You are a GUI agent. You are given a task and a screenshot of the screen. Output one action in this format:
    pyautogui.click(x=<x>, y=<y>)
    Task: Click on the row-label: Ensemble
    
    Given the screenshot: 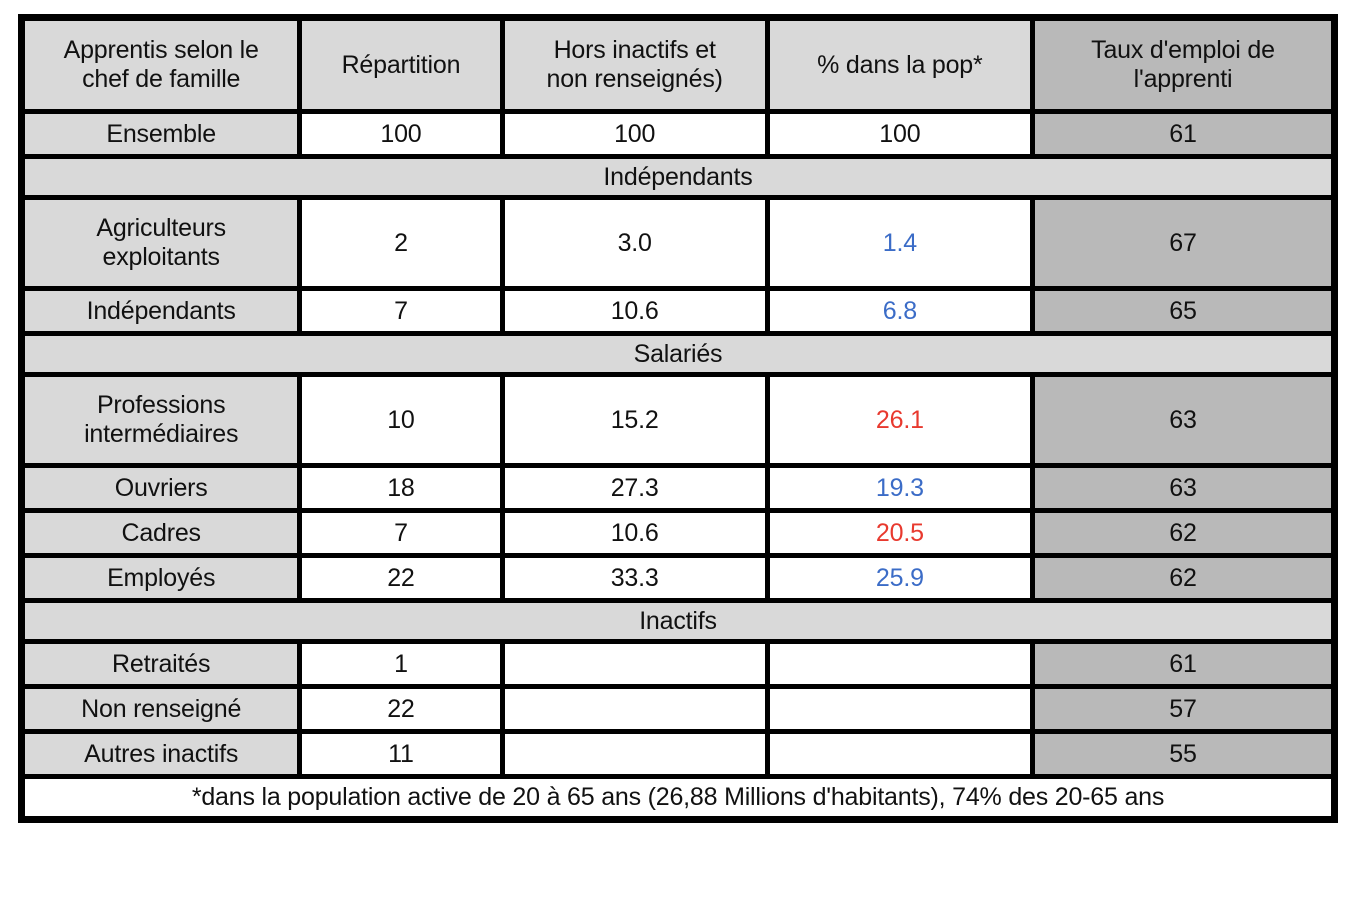 What is the action you would take?
    pyautogui.click(x=160, y=134)
    